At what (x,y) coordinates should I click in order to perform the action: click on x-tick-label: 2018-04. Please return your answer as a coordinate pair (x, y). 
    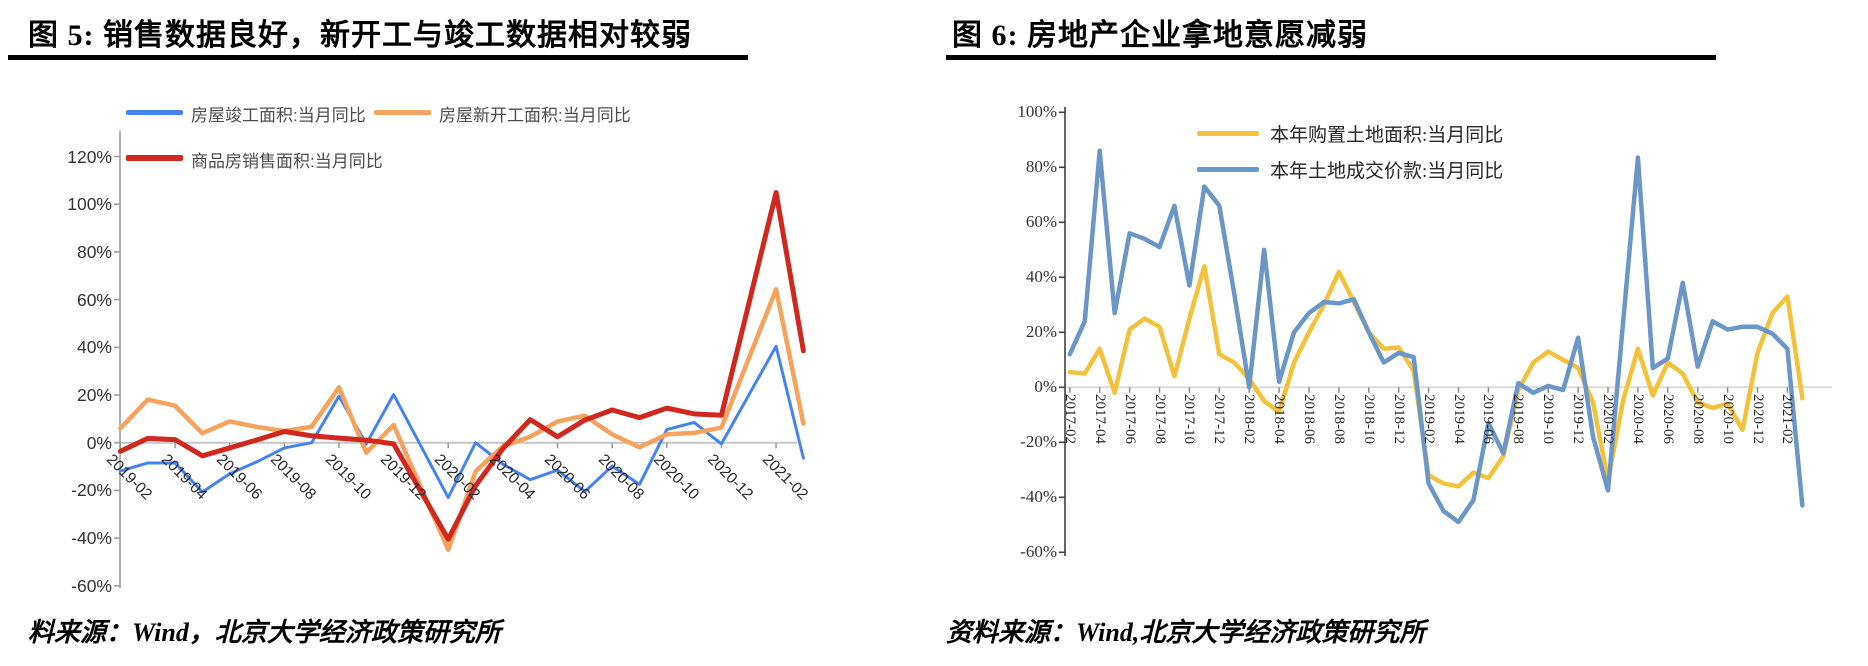
    Looking at the image, I should click on (1279, 419).